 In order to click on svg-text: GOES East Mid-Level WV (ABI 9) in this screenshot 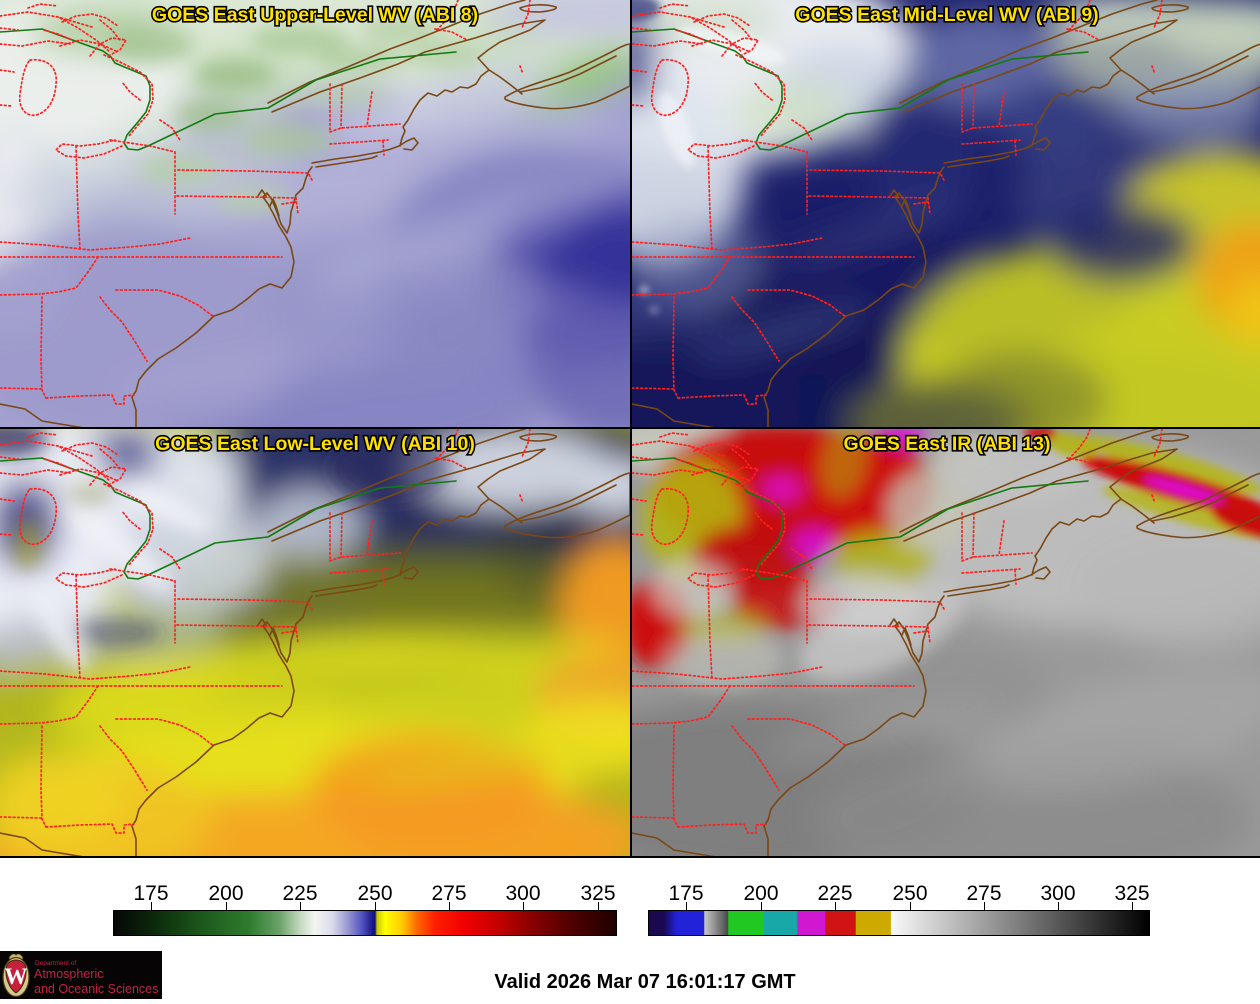, I will do `click(946, 15)`.